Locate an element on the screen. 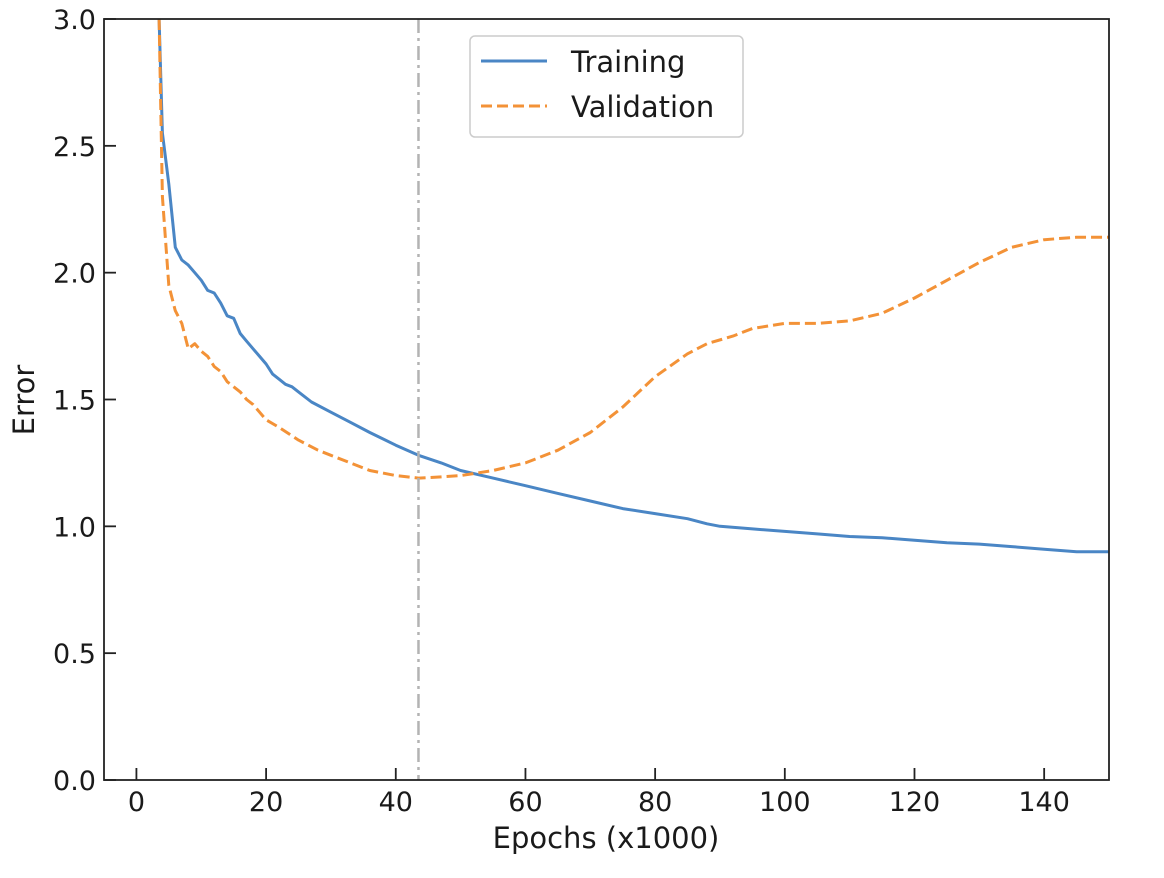 This screenshot has width=1164, height=878. x-tick-label: 140 is located at coordinates (1044, 802).